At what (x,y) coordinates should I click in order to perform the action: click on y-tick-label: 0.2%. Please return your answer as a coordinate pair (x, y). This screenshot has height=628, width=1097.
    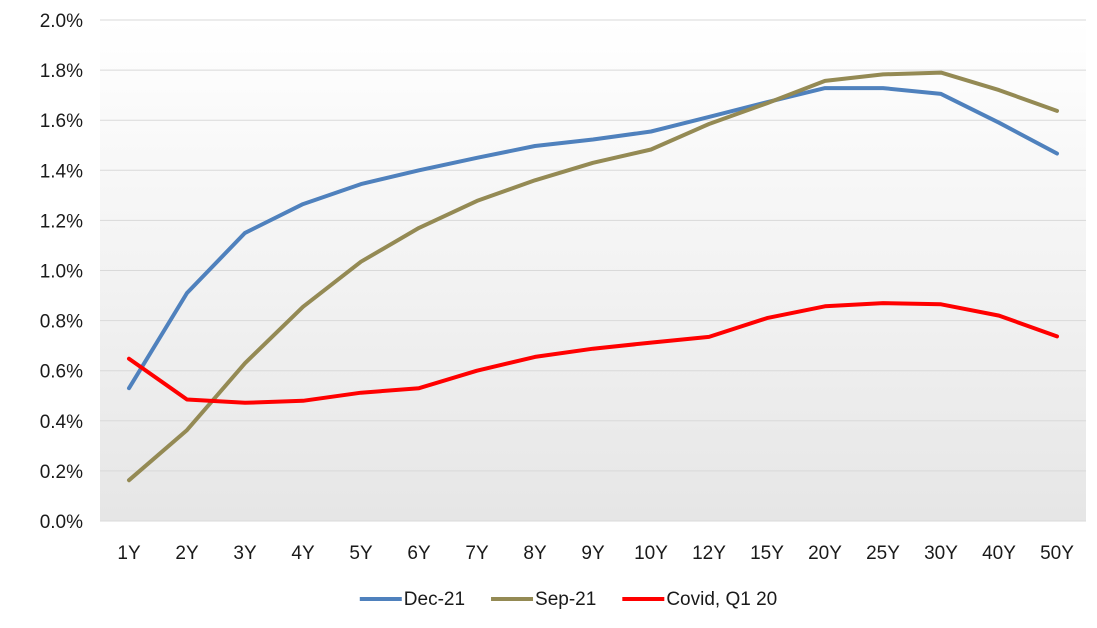
    Looking at the image, I should click on (61, 472).